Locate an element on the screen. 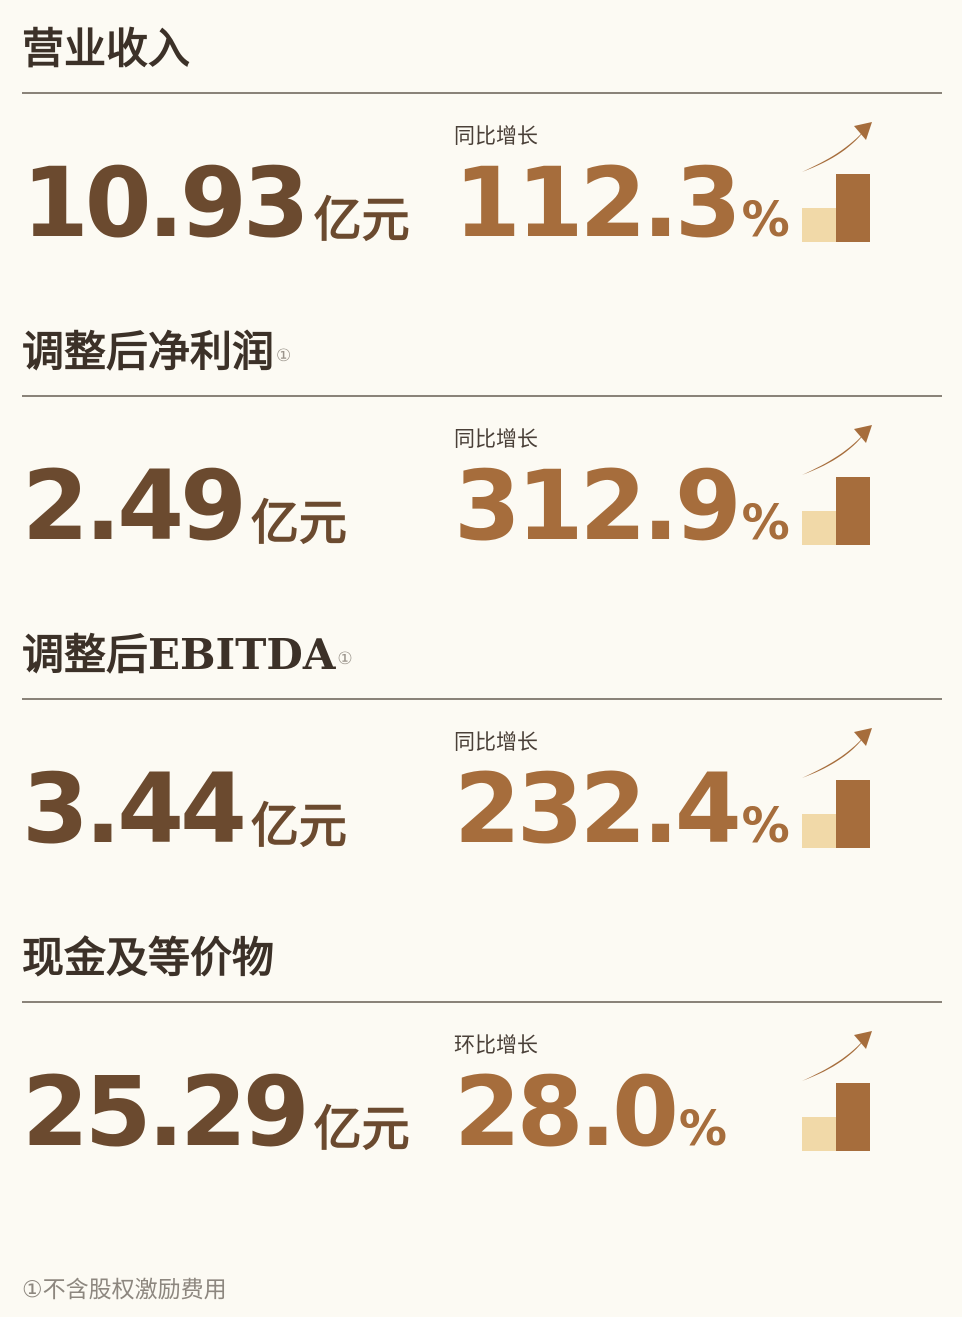 The height and width of the screenshot is (1317, 962). metric-title: 调整后EBITDA ① is located at coordinates (187, 654).